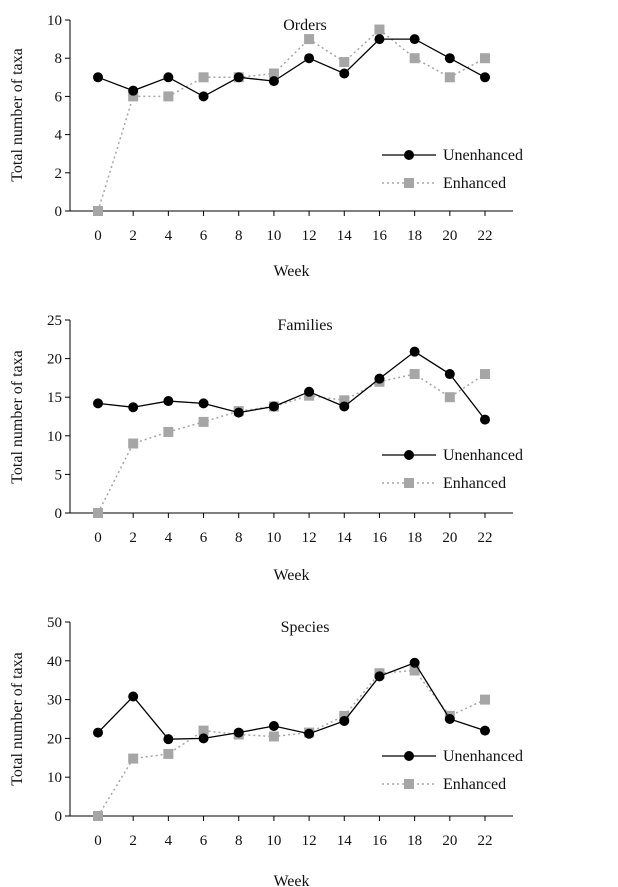 This screenshot has width=618, height=887. Describe the element at coordinates (304, 325) in the screenshot. I see `chart-title: Families` at that location.